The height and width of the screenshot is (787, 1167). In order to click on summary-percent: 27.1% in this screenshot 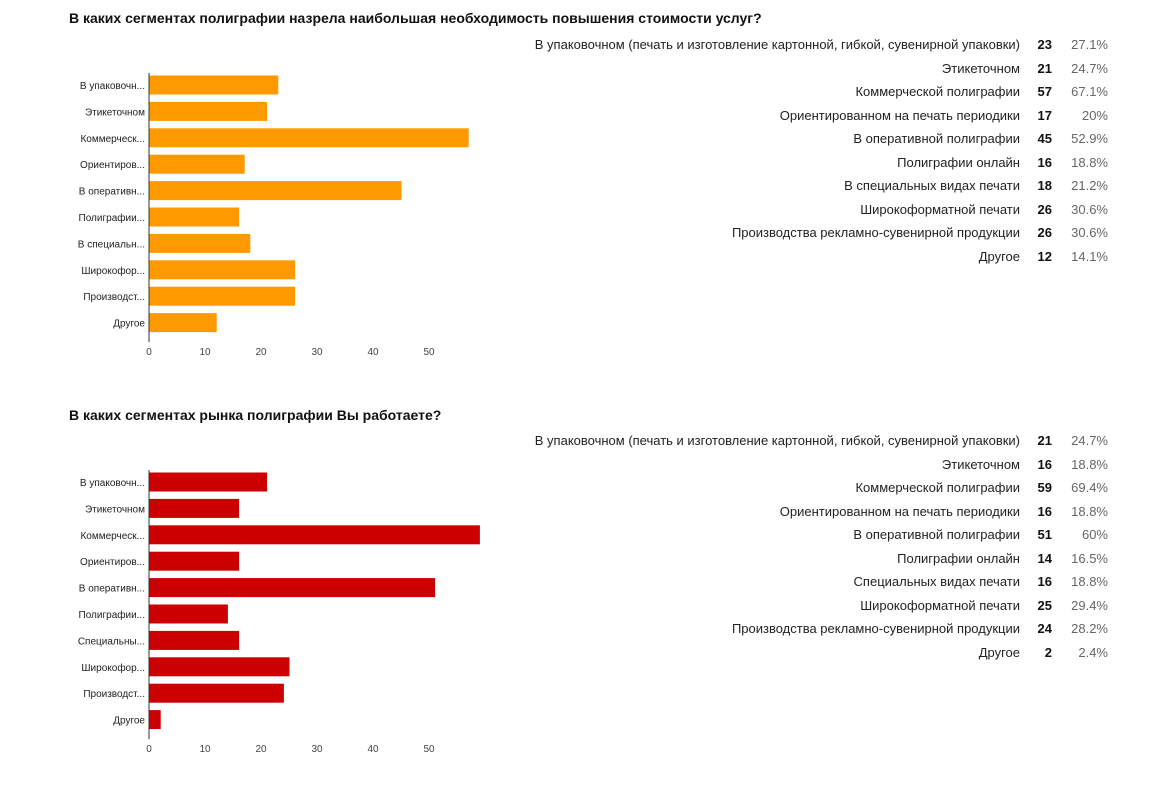, I will do `click(1089, 44)`.